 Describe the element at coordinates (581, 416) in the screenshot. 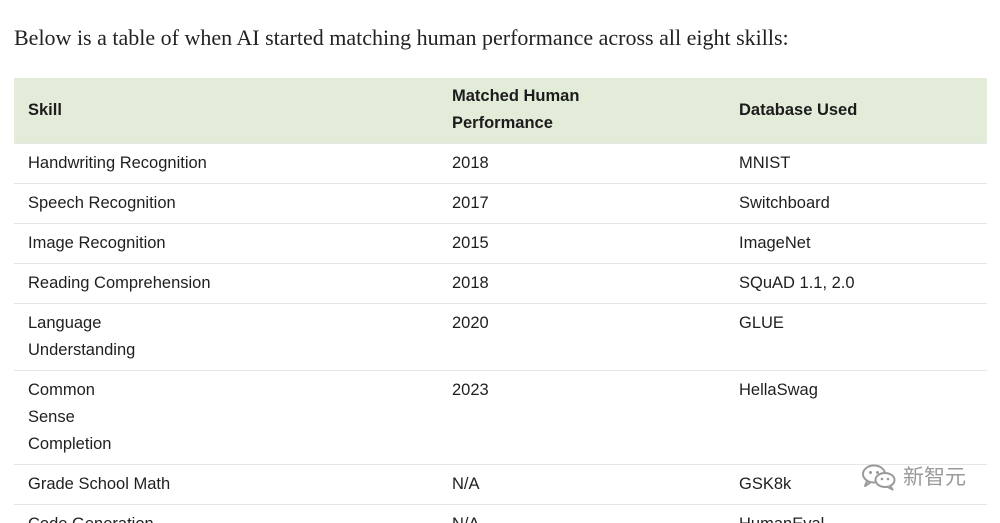

I see `year-cell: 2023` at that location.